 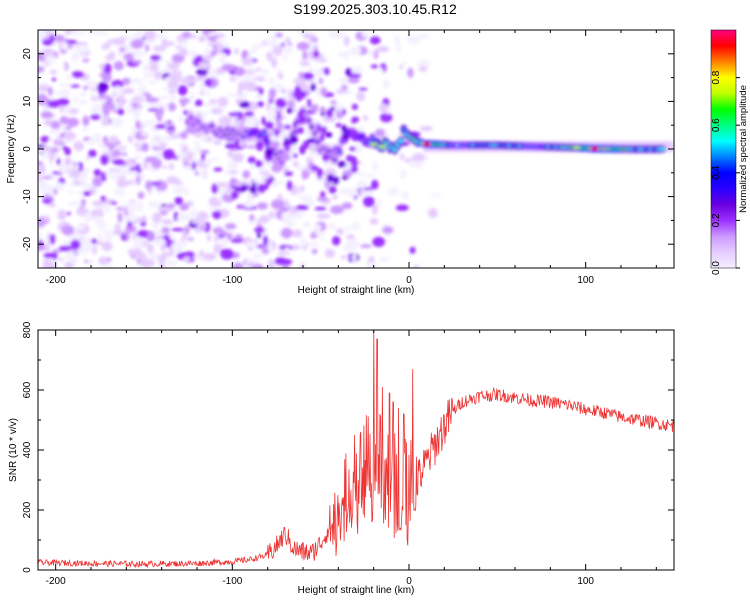 I want to click on y-tick-label: -10, so click(x=27, y=196).